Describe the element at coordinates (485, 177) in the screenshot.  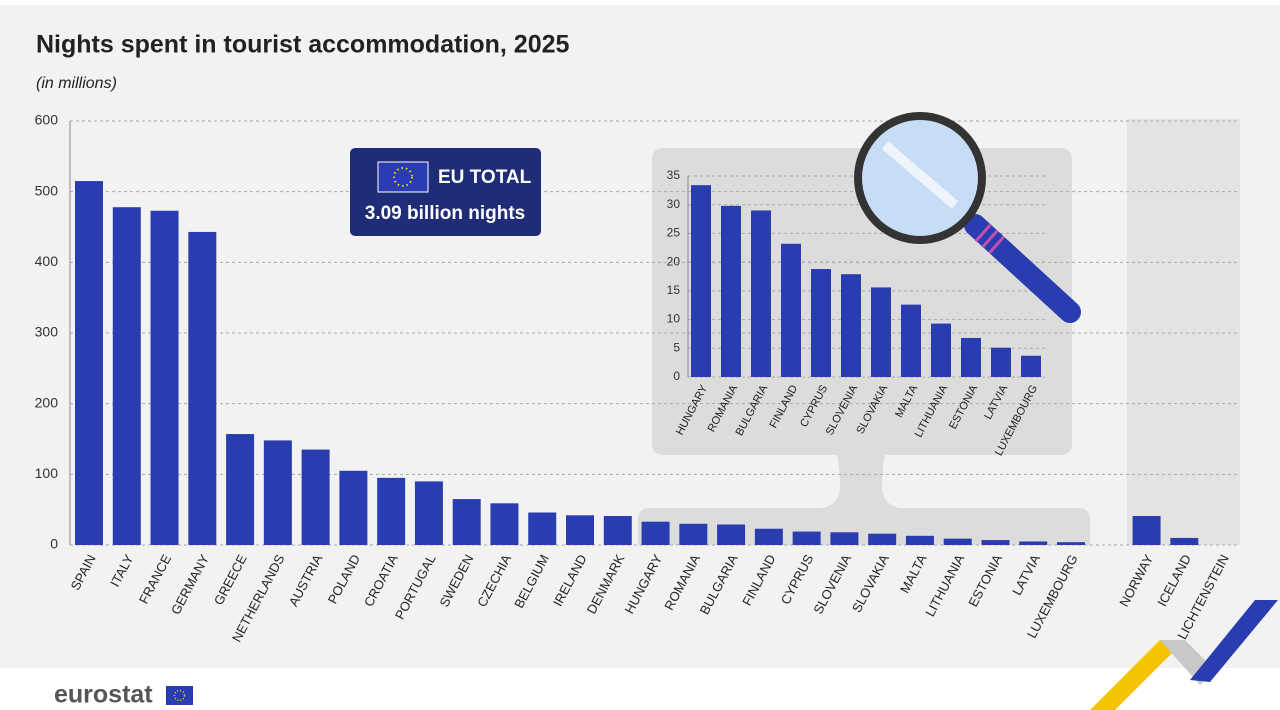
I see `eu-total-label: EU TOTAL` at that location.